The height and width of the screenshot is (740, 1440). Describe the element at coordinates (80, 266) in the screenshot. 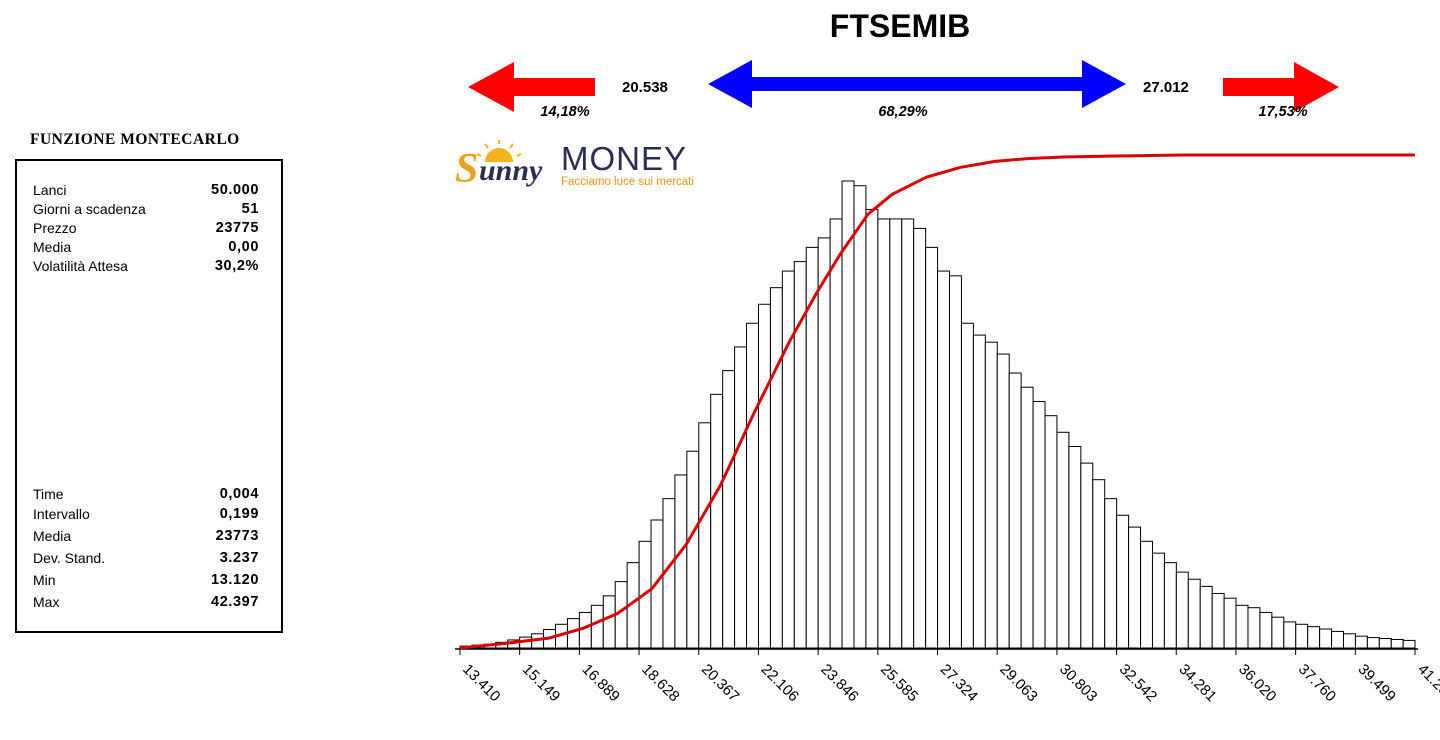

I see `input-param-label: Volatilità Attesa` at that location.